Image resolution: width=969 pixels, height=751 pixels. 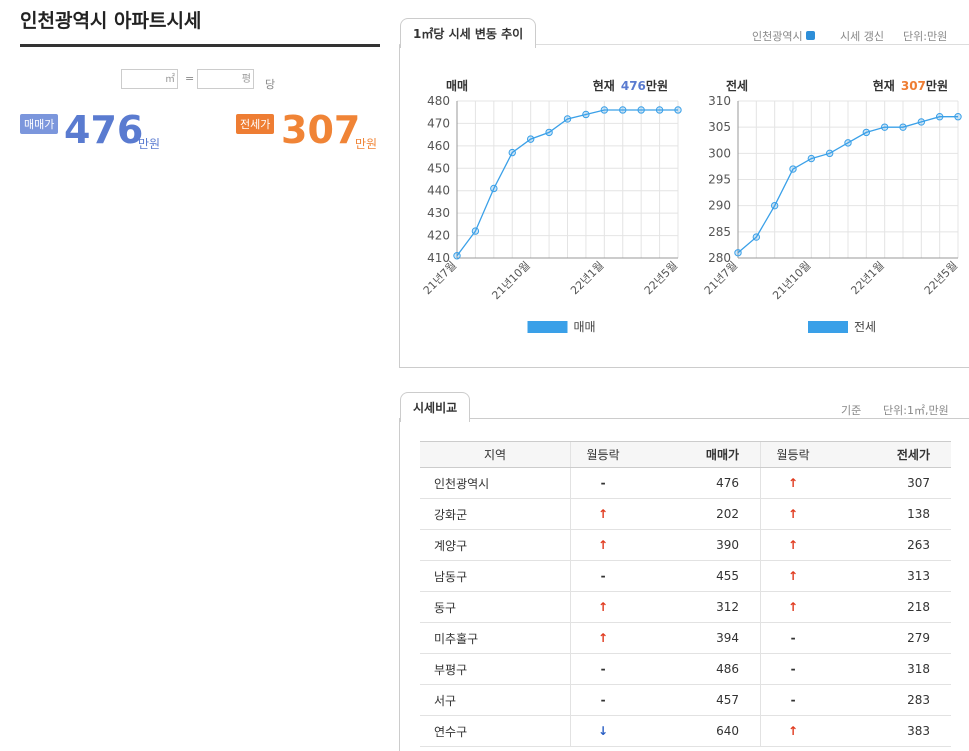 What do you see at coordinates (633, 86) in the screenshot?
I see `current-value: 476` at bounding box center [633, 86].